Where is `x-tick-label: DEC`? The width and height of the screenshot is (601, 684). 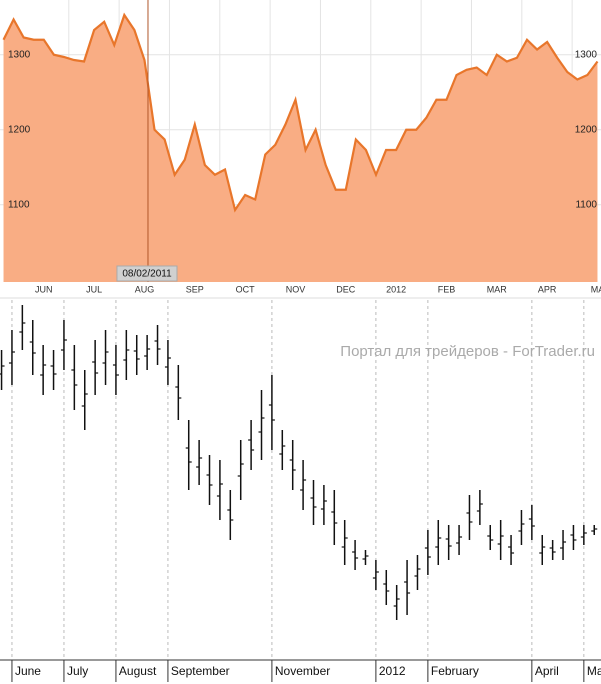
x-tick-label: DEC is located at coordinates (346, 289).